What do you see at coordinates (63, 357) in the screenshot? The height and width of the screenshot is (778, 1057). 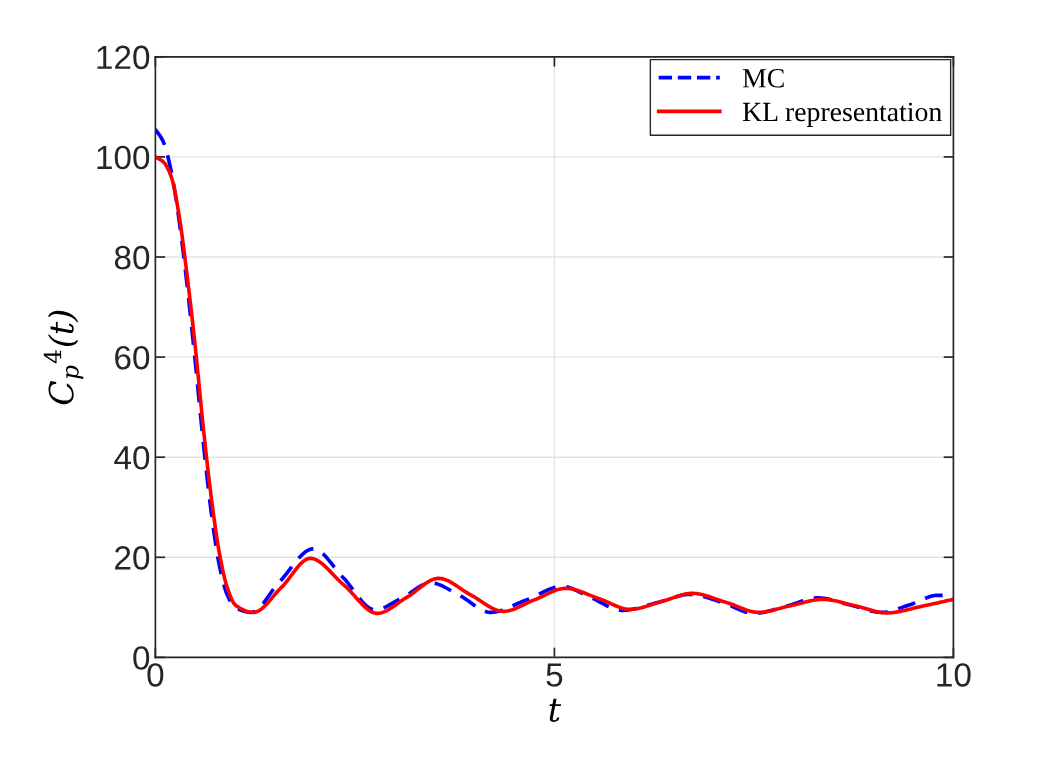 I see `y-axis-title: C$_{p}$$^{4}$(t)` at bounding box center [63, 357].